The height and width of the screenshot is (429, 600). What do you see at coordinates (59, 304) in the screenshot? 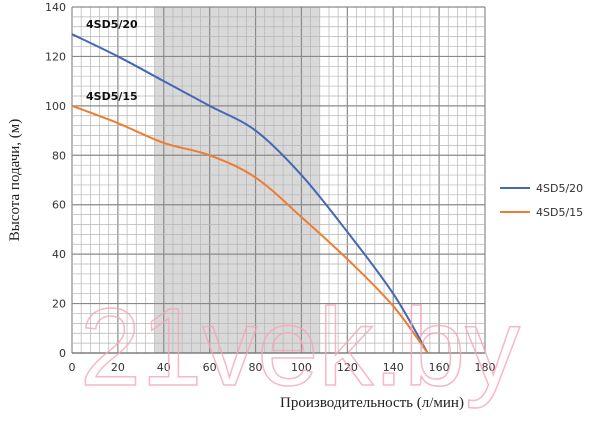
I see `y-tick-label: 20` at bounding box center [59, 304].